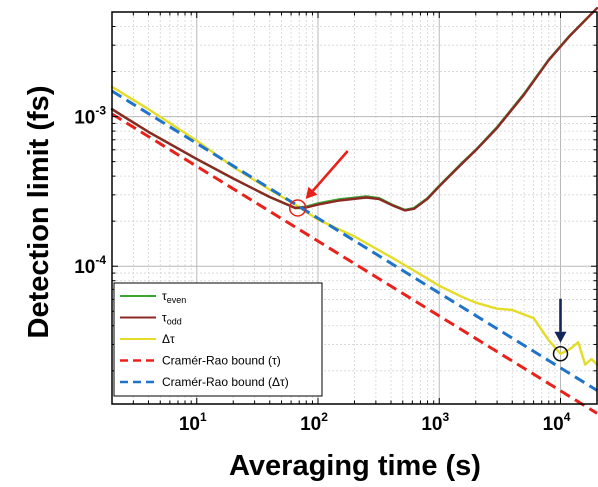 This screenshot has width=598, height=487. What do you see at coordinates (445, 417) in the screenshot?
I see `x-tick-exponent: 3` at bounding box center [445, 417].